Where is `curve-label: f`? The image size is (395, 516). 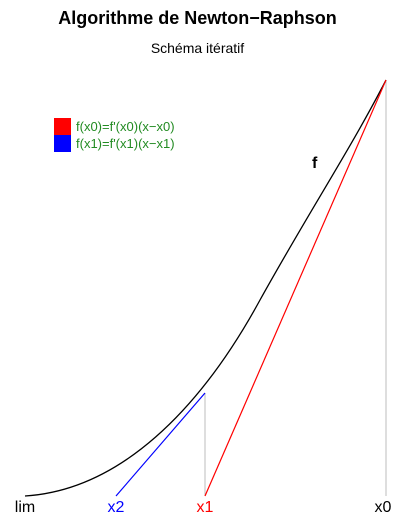 curve-label: f is located at coordinates (315, 163).